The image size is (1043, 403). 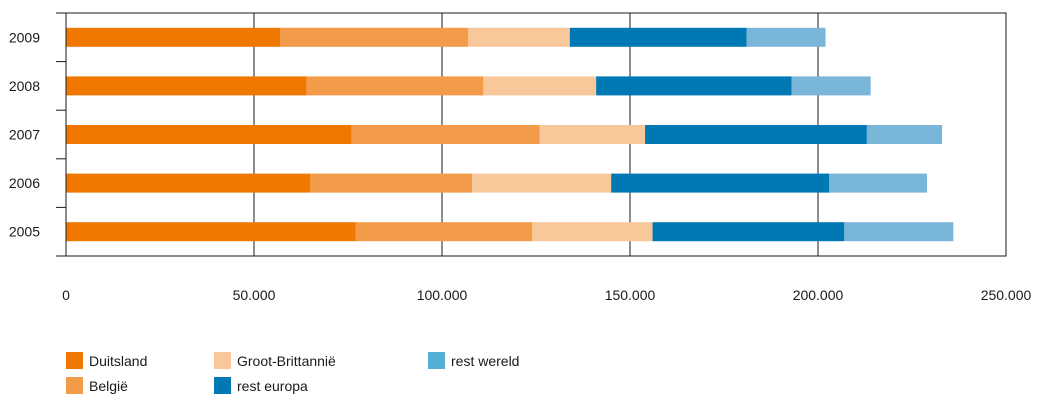 What do you see at coordinates (818, 295) in the screenshot?
I see `x-tick-label: 200.000` at bounding box center [818, 295].